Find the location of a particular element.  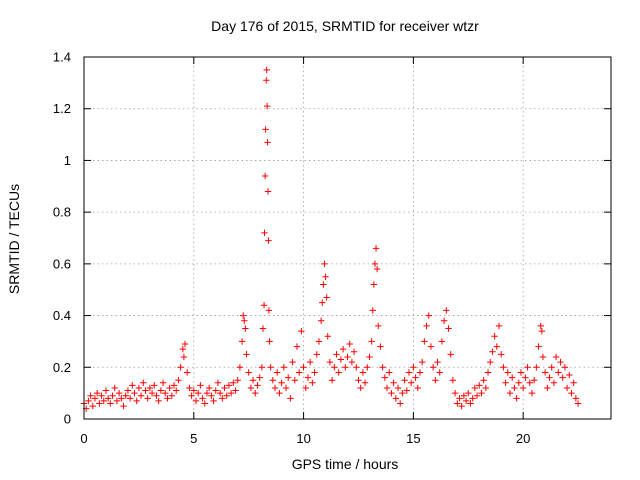

y-tick-label: 0 is located at coordinates (67, 419).